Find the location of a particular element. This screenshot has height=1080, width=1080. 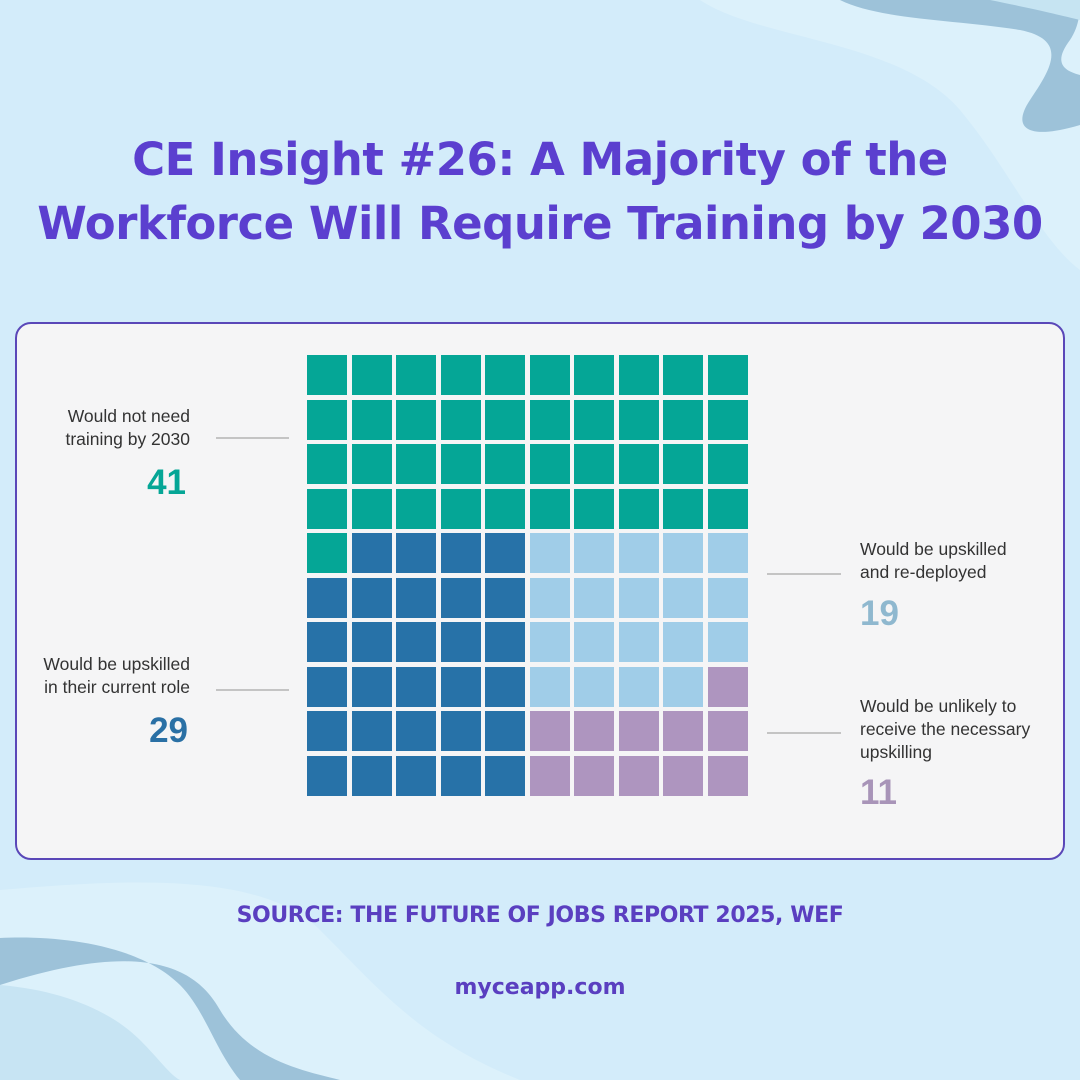

connector-unlikely is located at coordinates (804, 733).